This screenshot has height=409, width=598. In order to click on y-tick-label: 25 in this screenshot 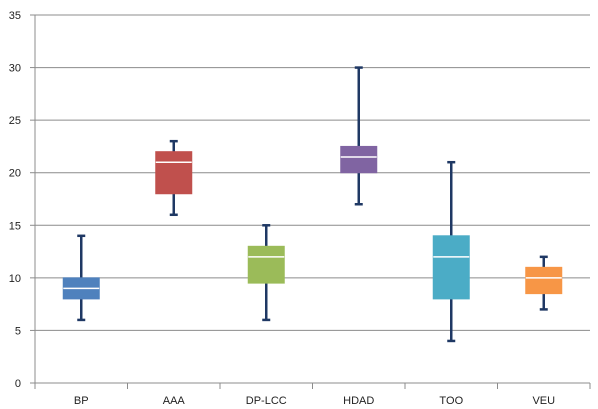, I will do `click(15, 121)`.